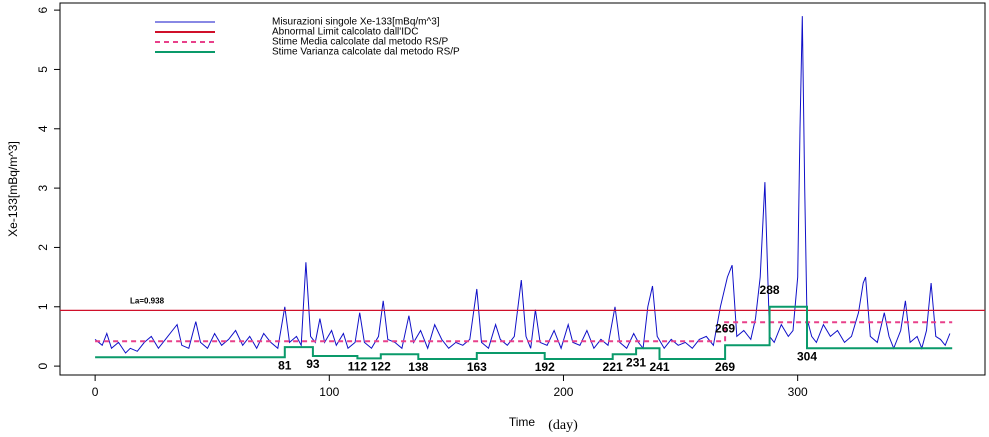 The width and height of the screenshot is (989, 437). I want to click on change-point-label: 241, so click(659, 367).